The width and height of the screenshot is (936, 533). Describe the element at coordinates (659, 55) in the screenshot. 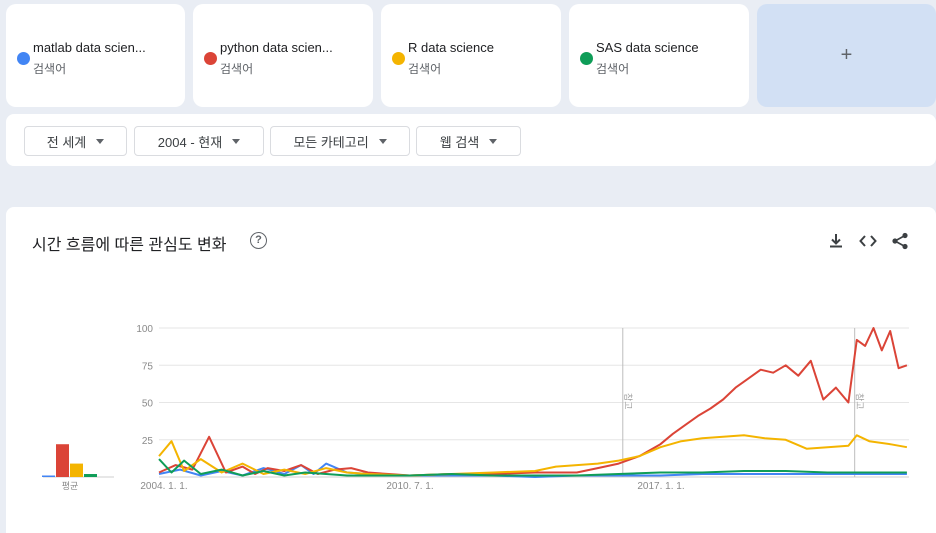

I see `term-card: SAS data science 검색어` at that location.